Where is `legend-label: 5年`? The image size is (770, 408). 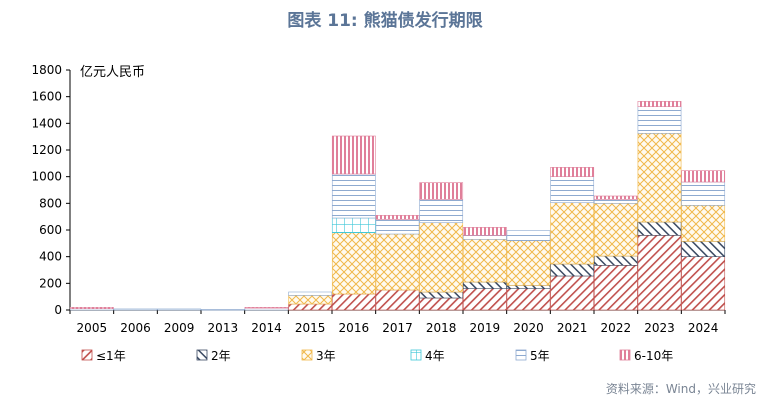
legend-label: 5年 is located at coordinates (540, 356).